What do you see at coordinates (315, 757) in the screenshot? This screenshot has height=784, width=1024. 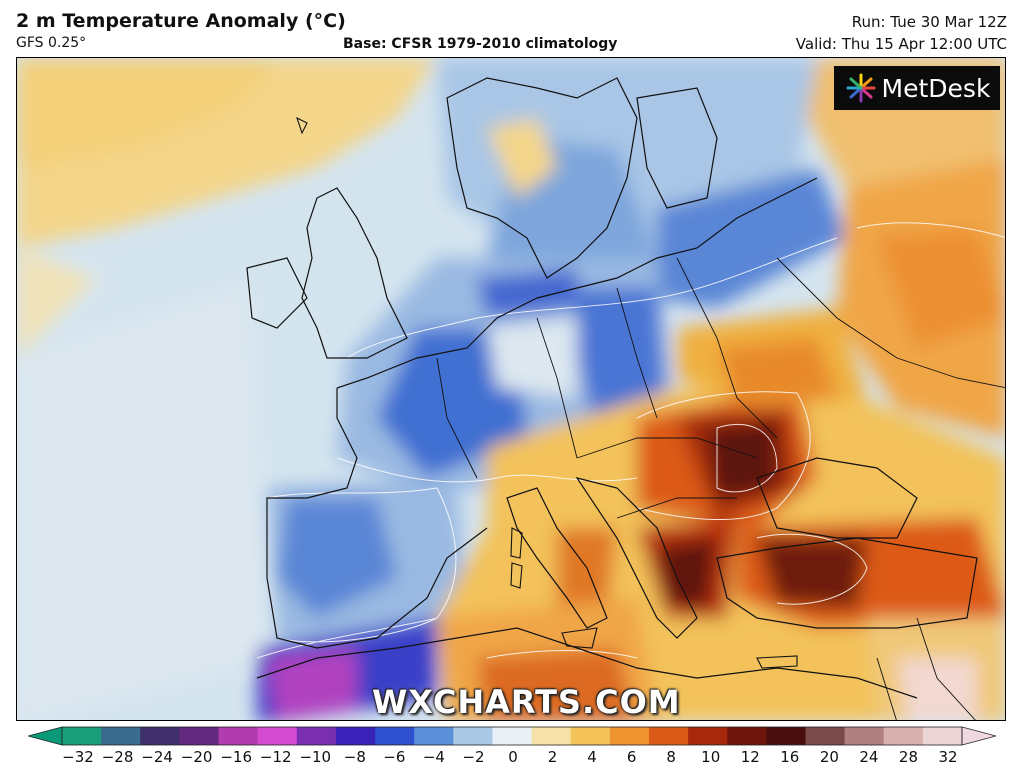 I see `colorbar-tick-label: −10` at bounding box center [315, 757].